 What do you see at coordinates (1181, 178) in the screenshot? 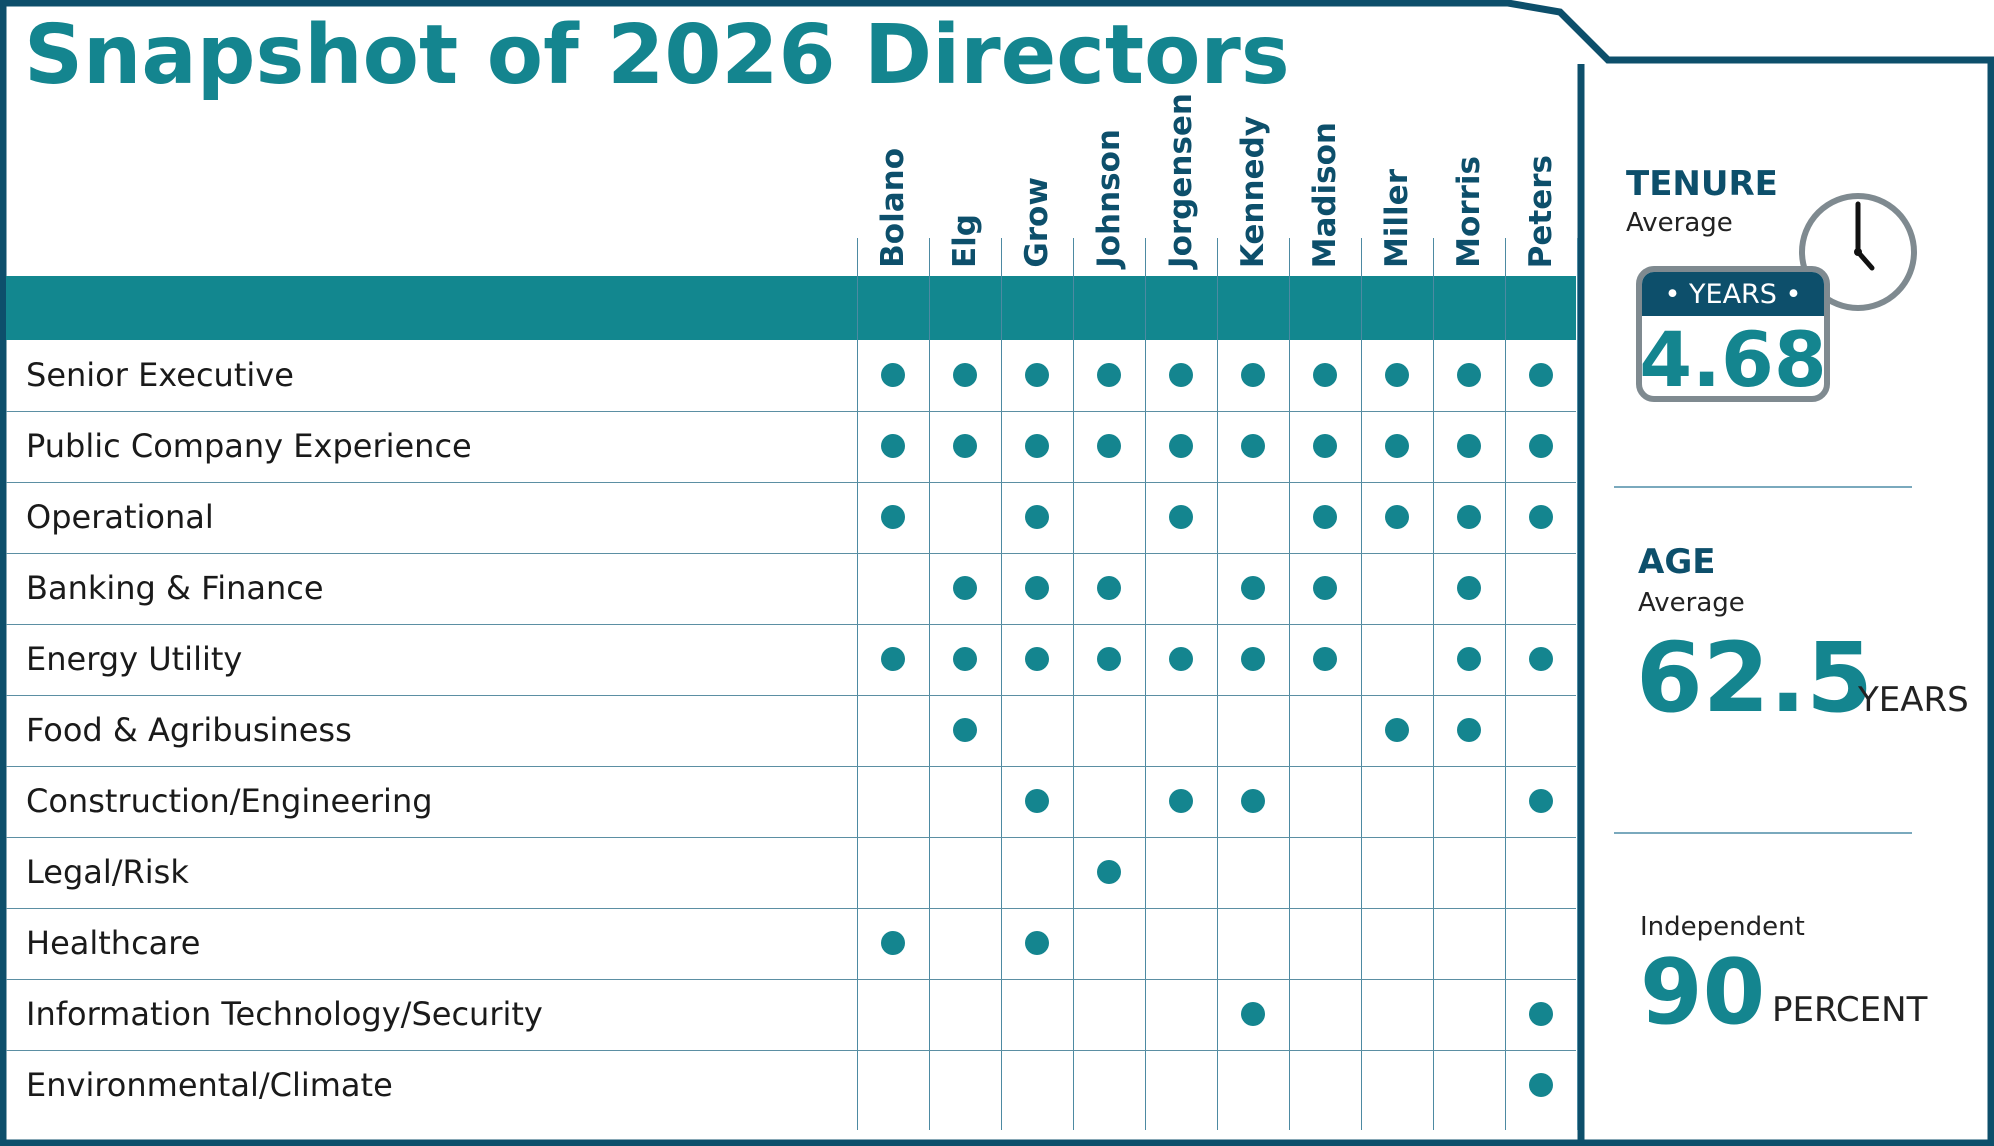
I see `director-name: Jorgensen` at bounding box center [1181, 178].